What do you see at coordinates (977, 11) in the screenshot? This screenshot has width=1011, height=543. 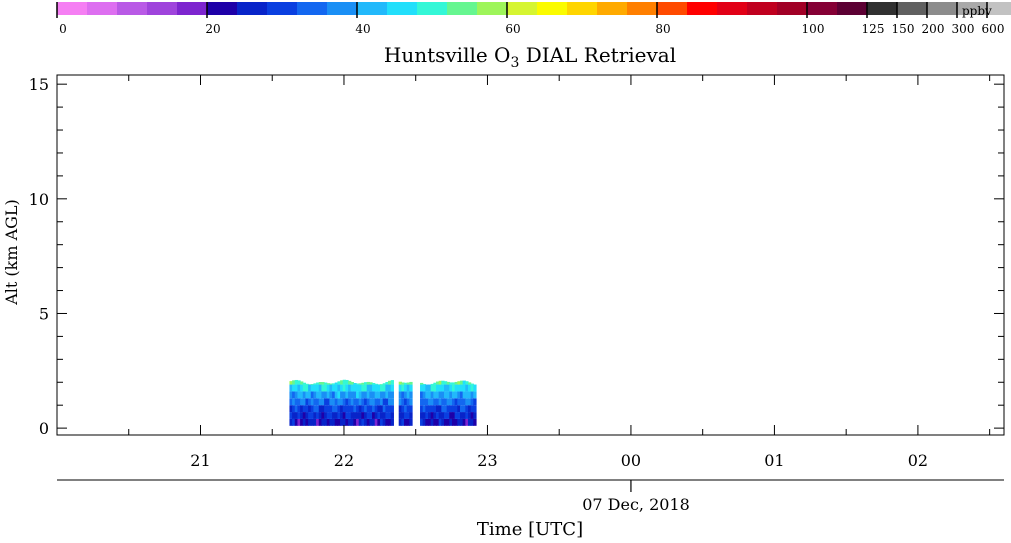 I see `colorbar-unit-label: ppbv` at bounding box center [977, 11].